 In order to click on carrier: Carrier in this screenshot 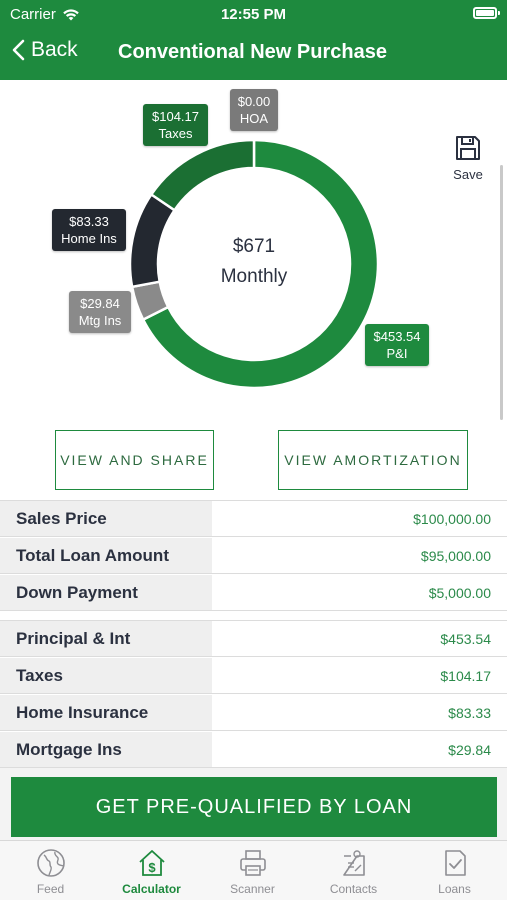, I will do `click(45, 14)`.